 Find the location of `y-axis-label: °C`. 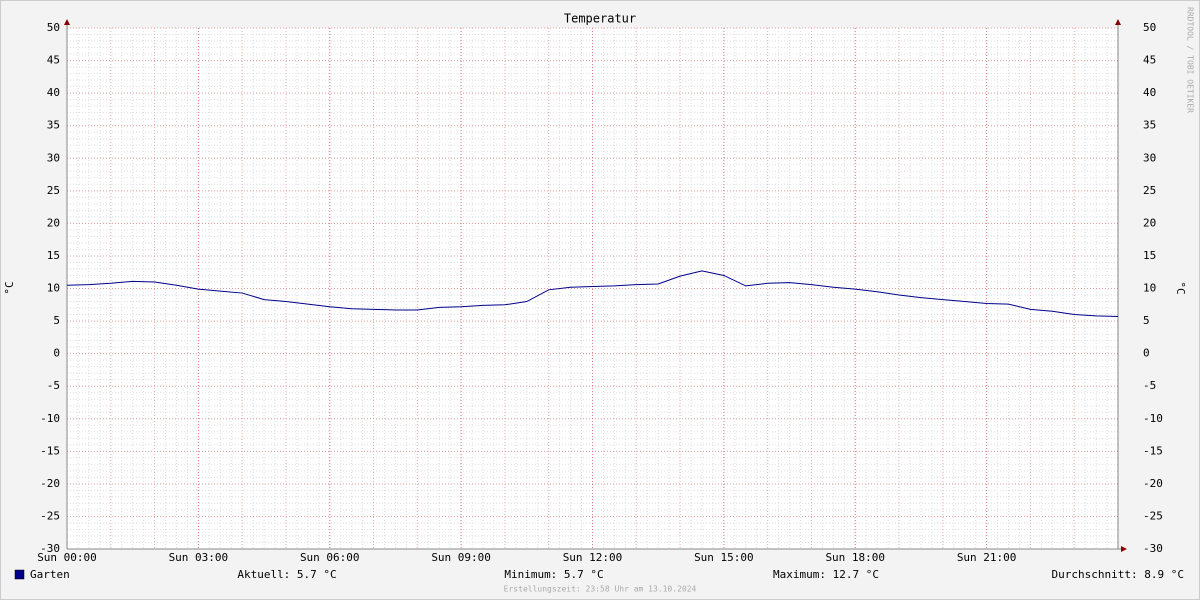

y-axis-label: °C is located at coordinates (9, 287).